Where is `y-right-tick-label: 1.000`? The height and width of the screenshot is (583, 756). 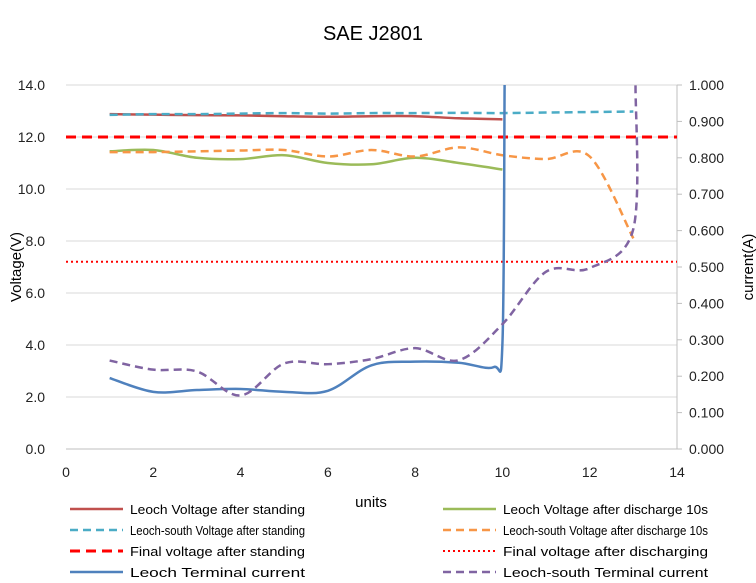 y-right-tick-label: 1.000 is located at coordinates (706, 85).